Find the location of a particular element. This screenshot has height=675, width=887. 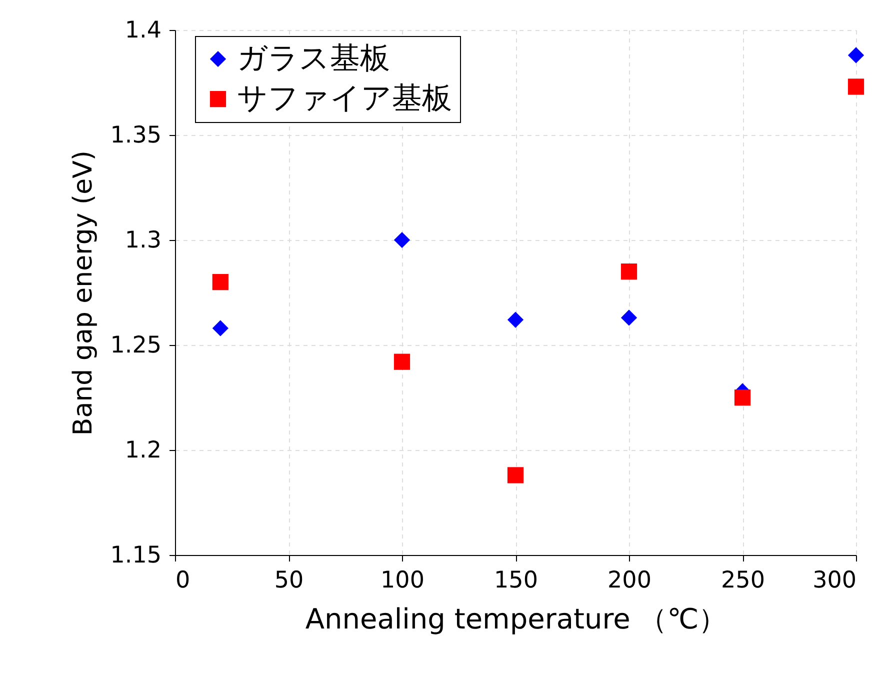

x-tick-label: 50 is located at coordinates (289, 581).